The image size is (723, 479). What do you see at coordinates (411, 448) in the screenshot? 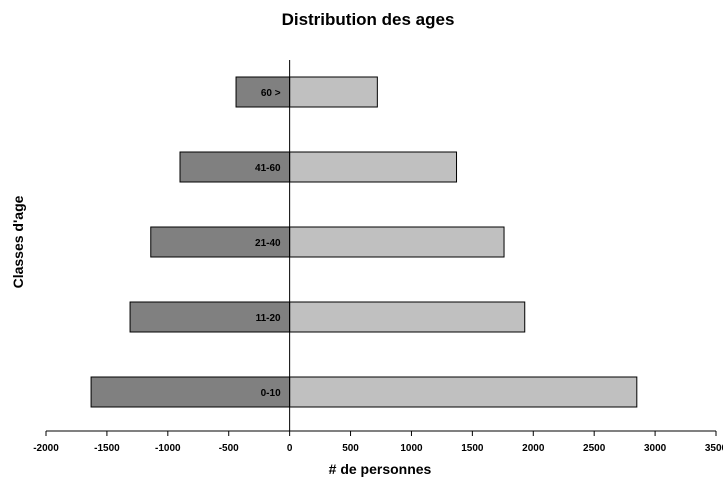
I see `x-tick-label: 1000` at bounding box center [411, 448].